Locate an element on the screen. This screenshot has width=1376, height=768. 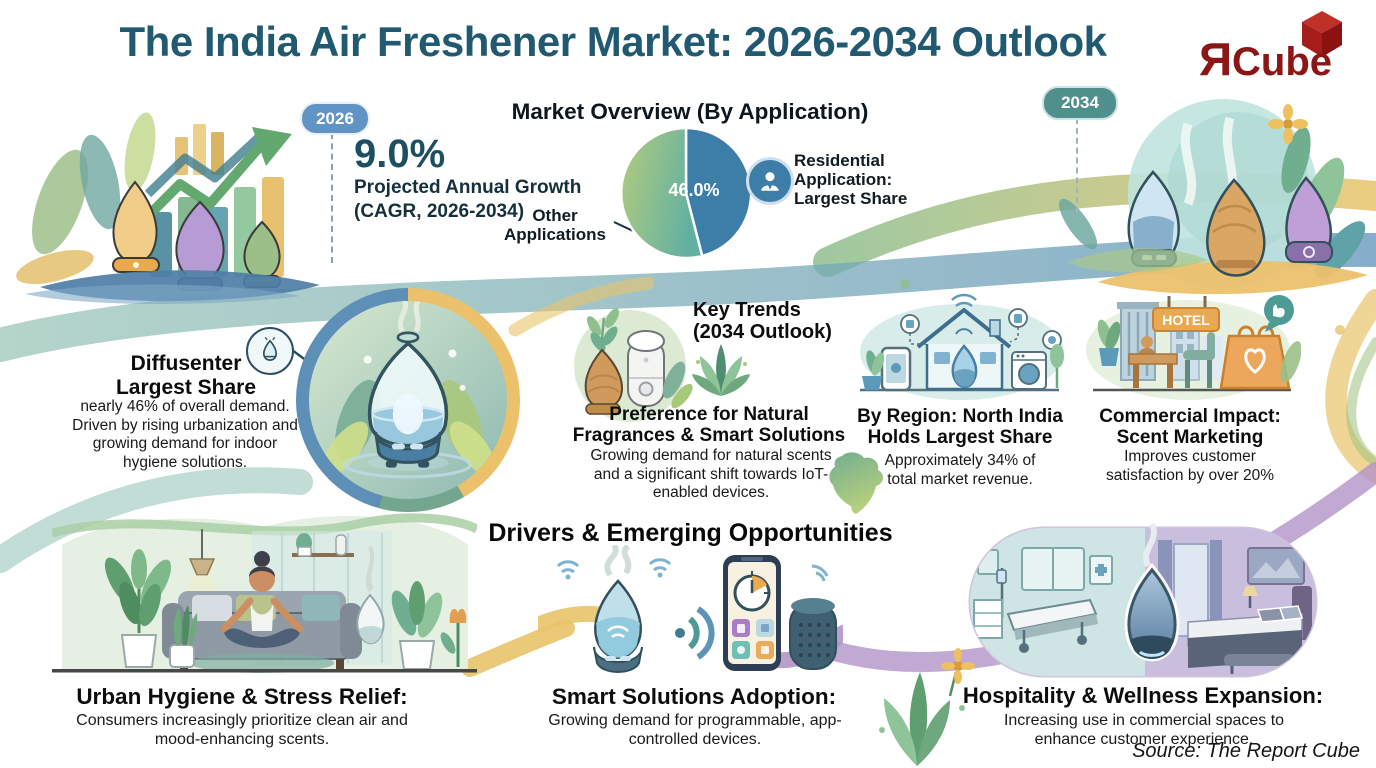
drivers-heading: Drivers & Emerging Opportunities is located at coordinates (690, 533).